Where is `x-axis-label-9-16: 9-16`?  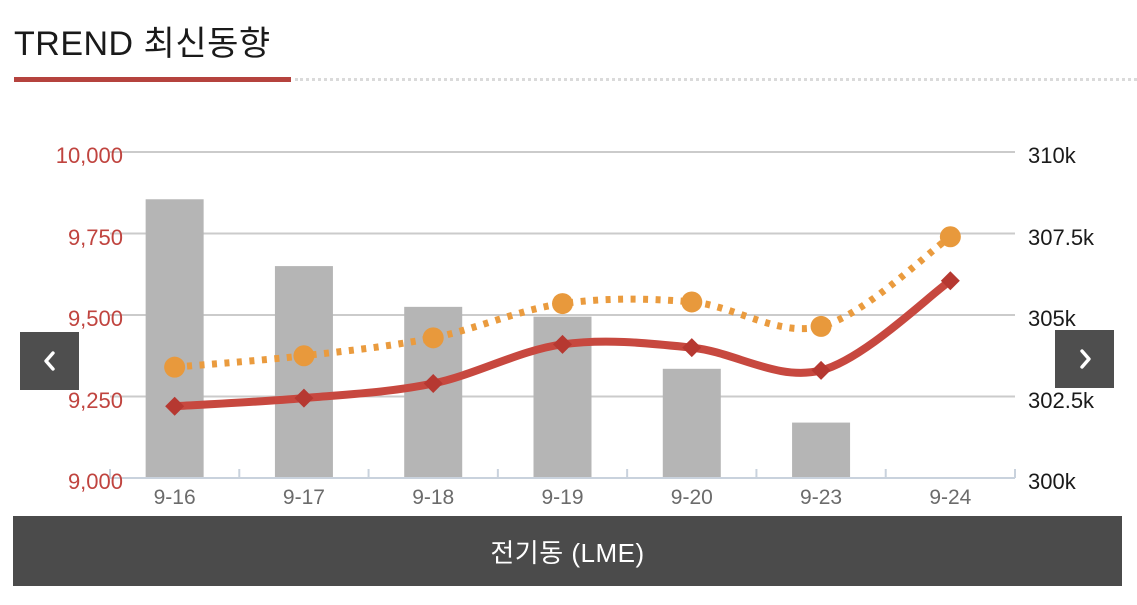
x-axis-label-9-16: 9-16 is located at coordinates (174, 497).